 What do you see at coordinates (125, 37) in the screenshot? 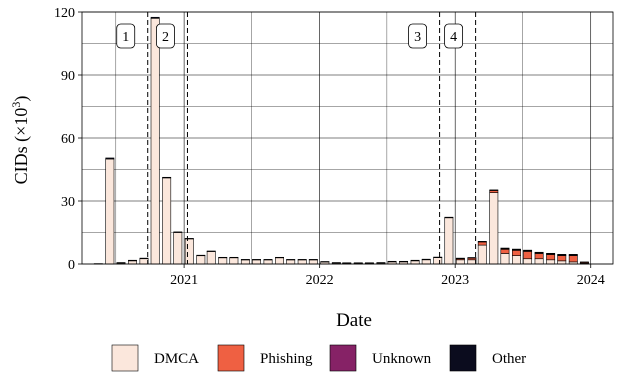
I see `annotation-label: 1` at bounding box center [125, 37].